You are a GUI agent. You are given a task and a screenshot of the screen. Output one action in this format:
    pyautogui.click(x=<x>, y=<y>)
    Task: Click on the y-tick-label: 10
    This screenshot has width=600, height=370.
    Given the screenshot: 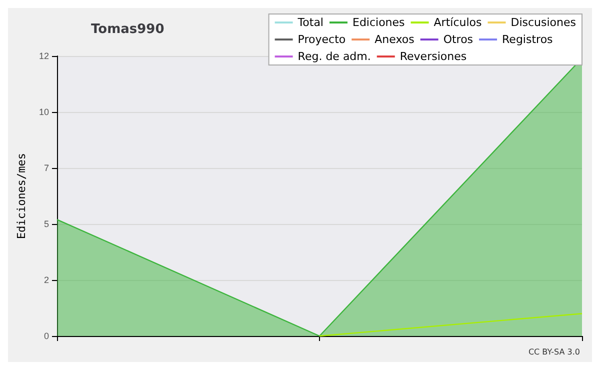 What is the action you would take?
    pyautogui.click(x=43, y=112)
    